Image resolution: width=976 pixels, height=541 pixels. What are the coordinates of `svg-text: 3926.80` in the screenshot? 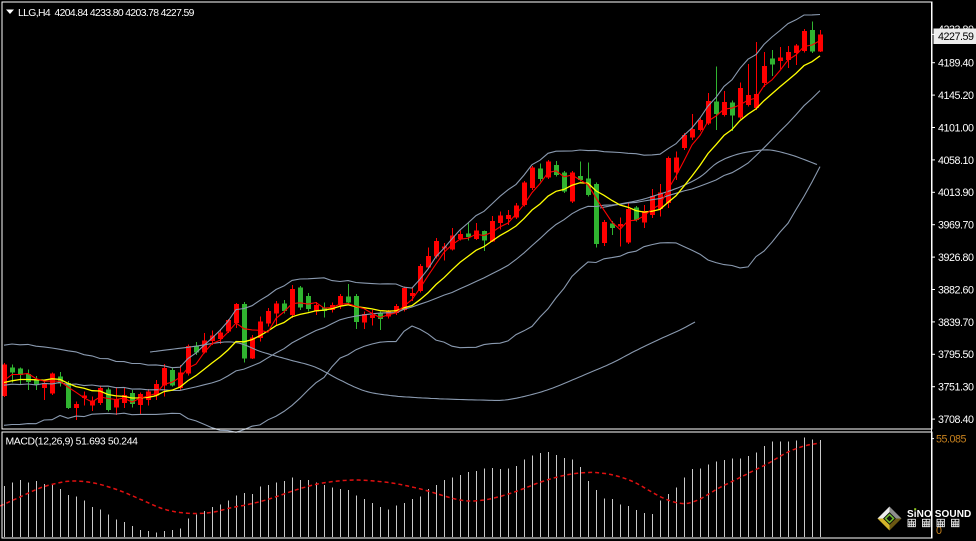 It's located at (956, 258).